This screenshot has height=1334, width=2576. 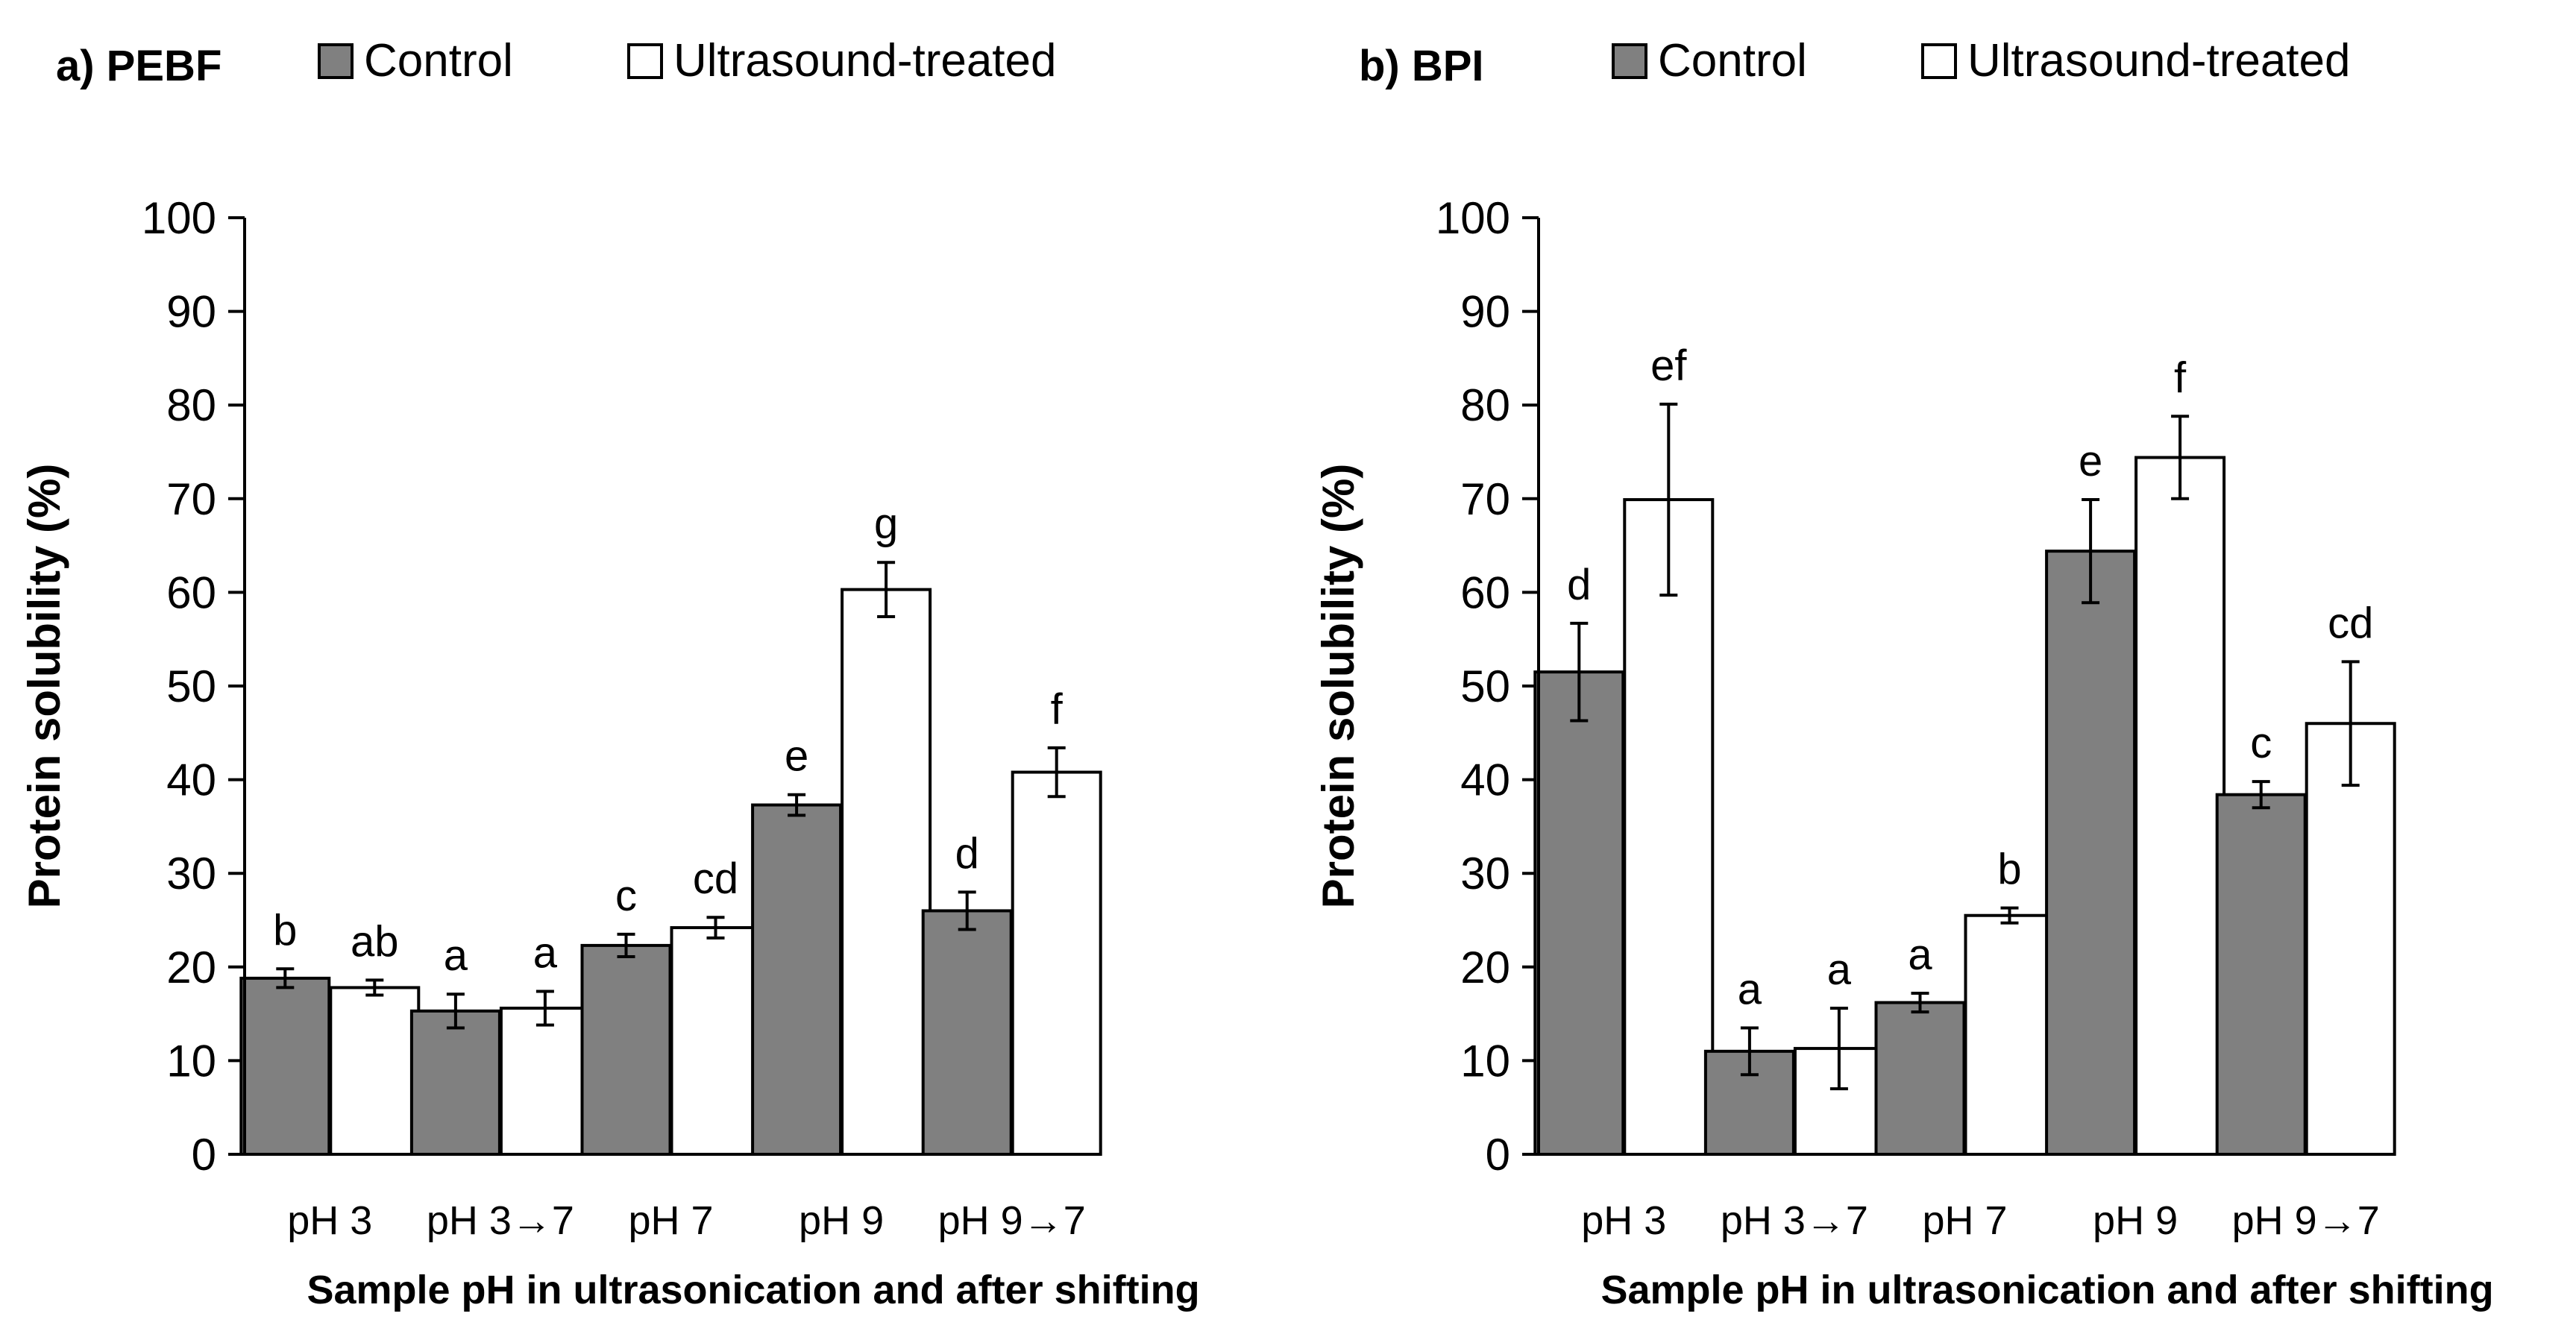 What do you see at coordinates (1422, 66) in the screenshot?
I see `panel-title: b) BPI` at bounding box center [1422, 66].